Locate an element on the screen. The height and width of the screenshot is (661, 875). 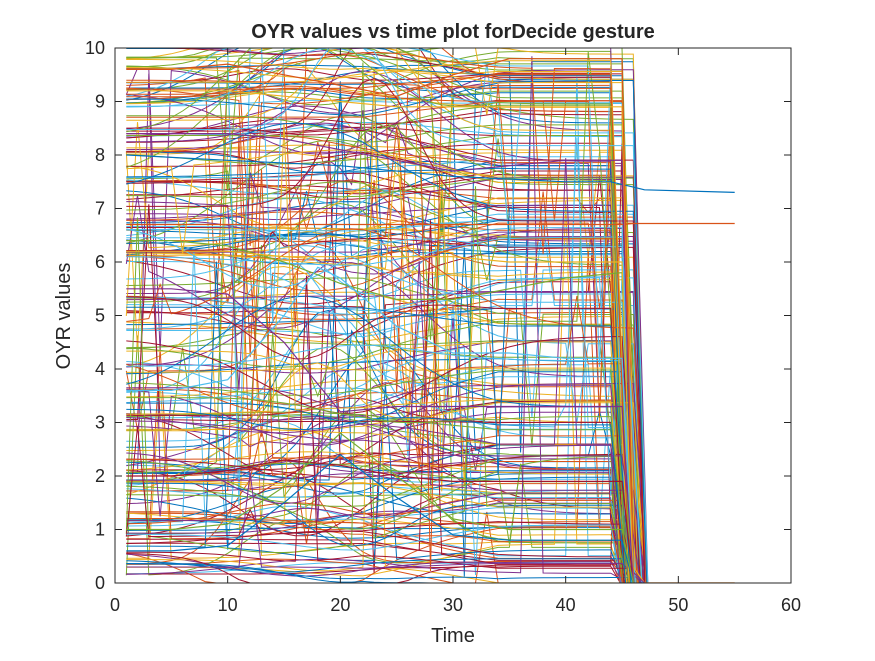
y-tick-label: 10 is located at coordinates (95, 48).